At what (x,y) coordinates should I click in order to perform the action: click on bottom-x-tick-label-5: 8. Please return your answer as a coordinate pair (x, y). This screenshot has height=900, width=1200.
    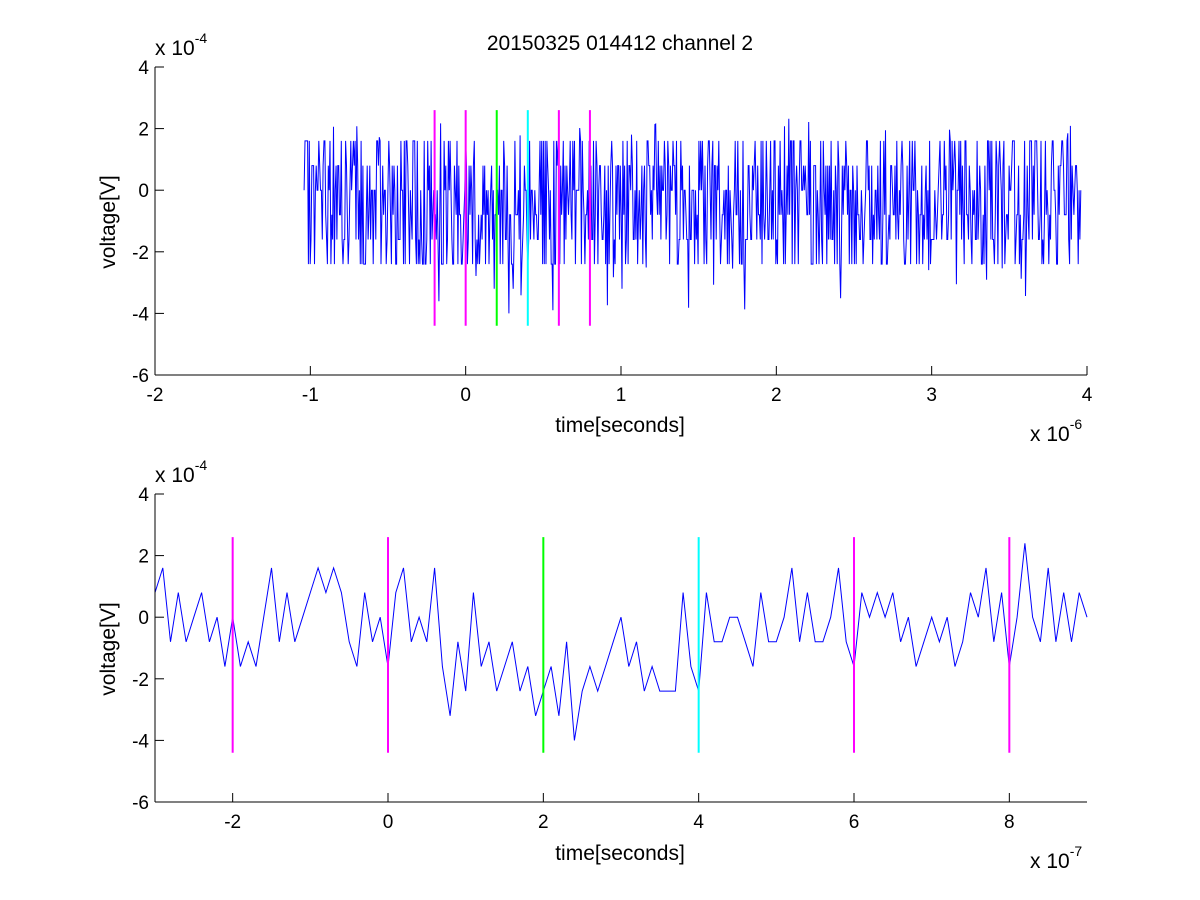
    Looking at the image, I should click on (1009, 822).